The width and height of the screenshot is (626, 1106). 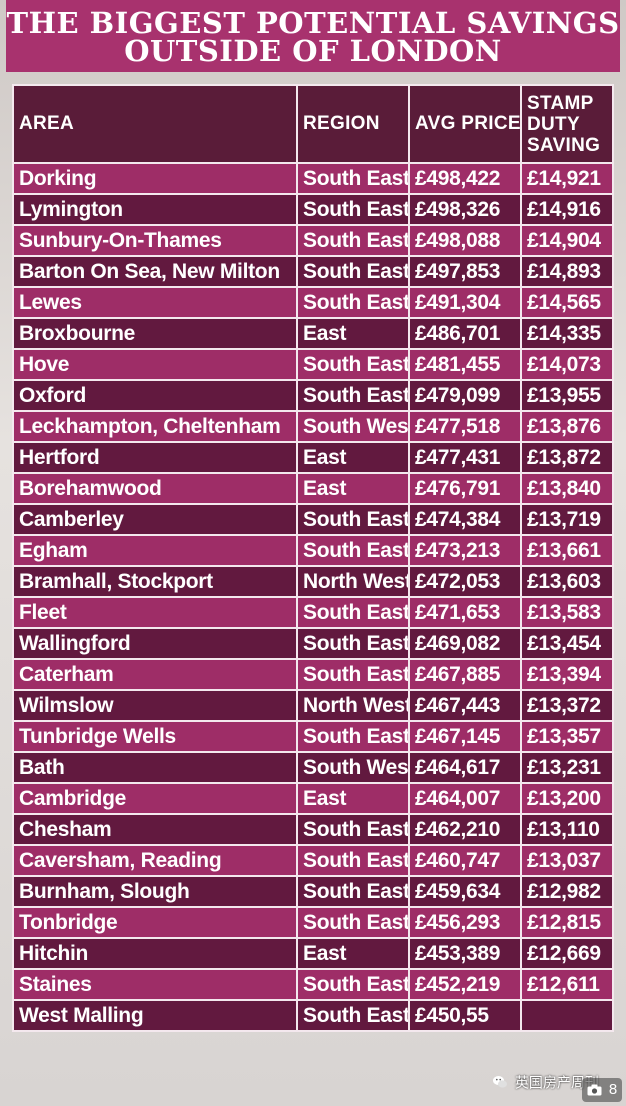 What do you see at coordinates (155, 798) in the screenshot?
I see `cell-area: Cambridge` at bounding box center [155, 798].